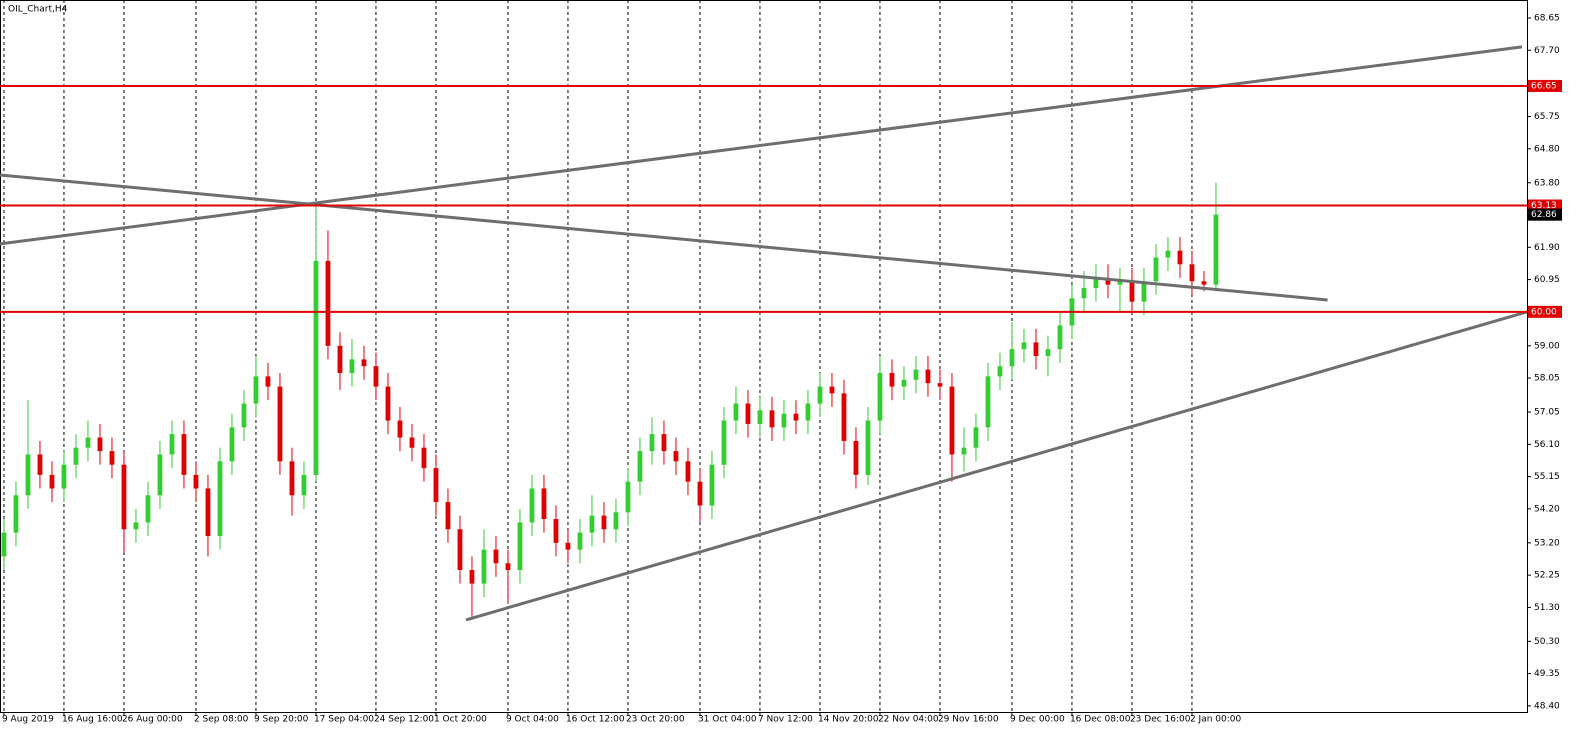 The height and width of the screenshot is (743, 1596). Describe the element at coordinates (1547, 706) in the screenshot. I see `y-tick-label: 48.40` at that location.